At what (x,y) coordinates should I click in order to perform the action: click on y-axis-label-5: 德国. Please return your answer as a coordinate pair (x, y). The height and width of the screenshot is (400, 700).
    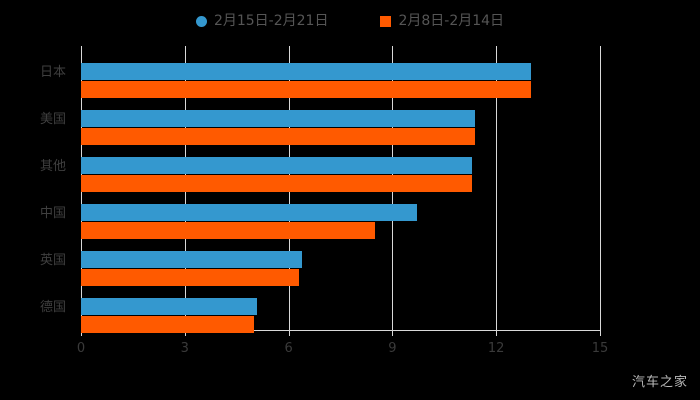
    Looking at the image, I should click on (52, 307).